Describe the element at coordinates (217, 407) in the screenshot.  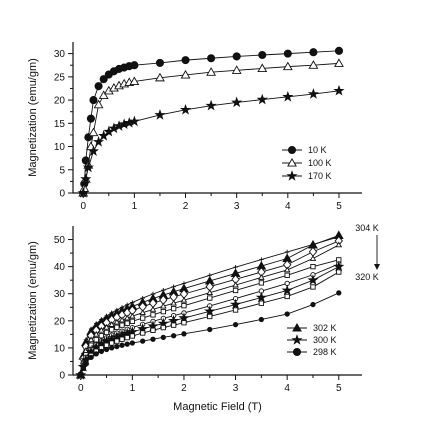
I see `x-axis-label: Magnetic Field (T)` at that location.